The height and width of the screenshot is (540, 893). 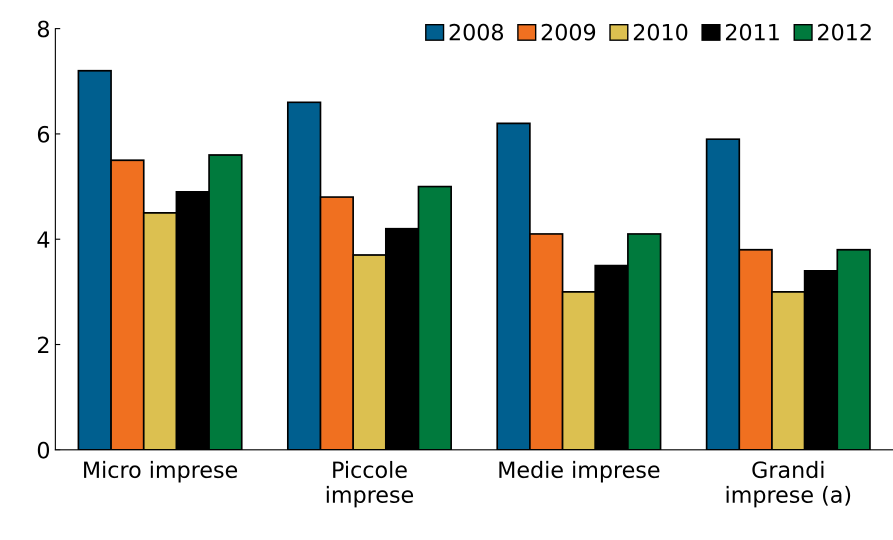 What do you see at coordinates (161, 471) in the screenshot?
I see `x-tick-label: Micro imprese` at bounding box center [161, 471].